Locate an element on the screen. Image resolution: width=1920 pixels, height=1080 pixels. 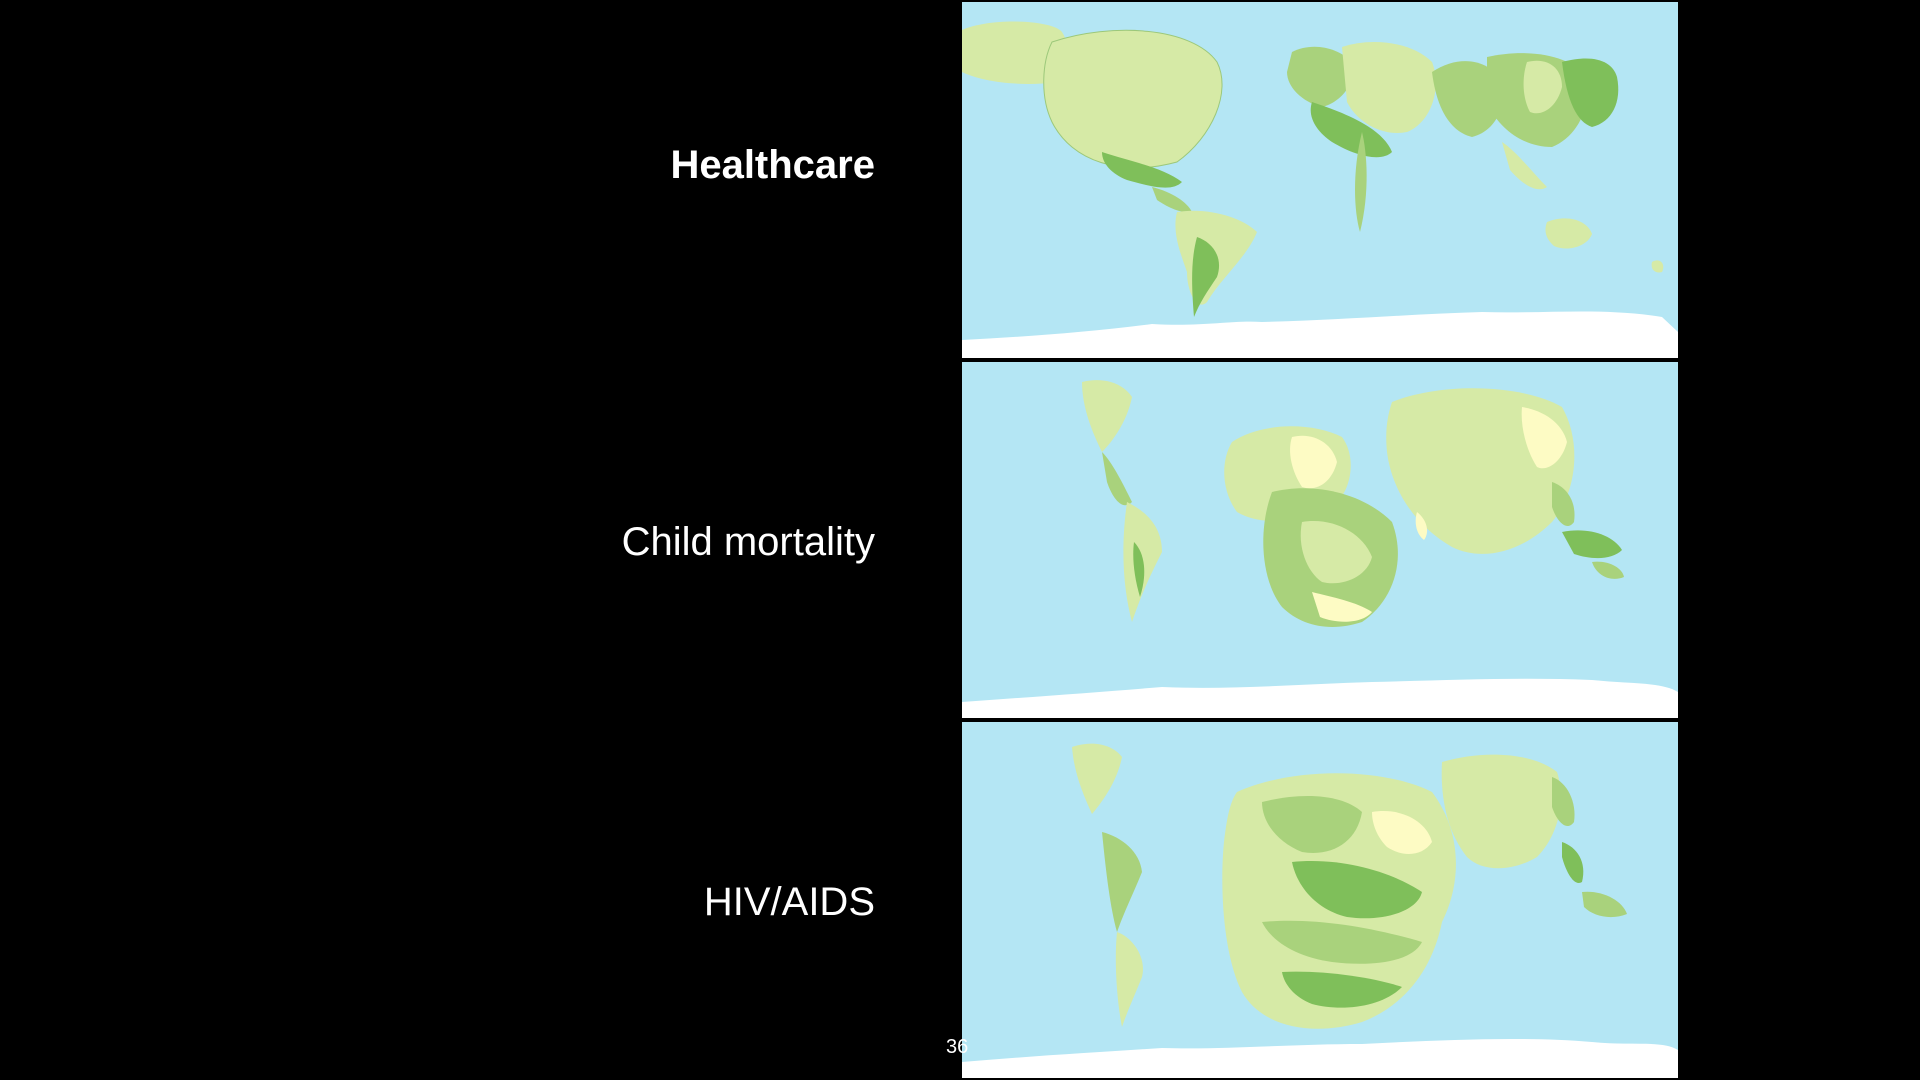
row-label-child-mortality: Child mortality is located at coordinates (748, 542).